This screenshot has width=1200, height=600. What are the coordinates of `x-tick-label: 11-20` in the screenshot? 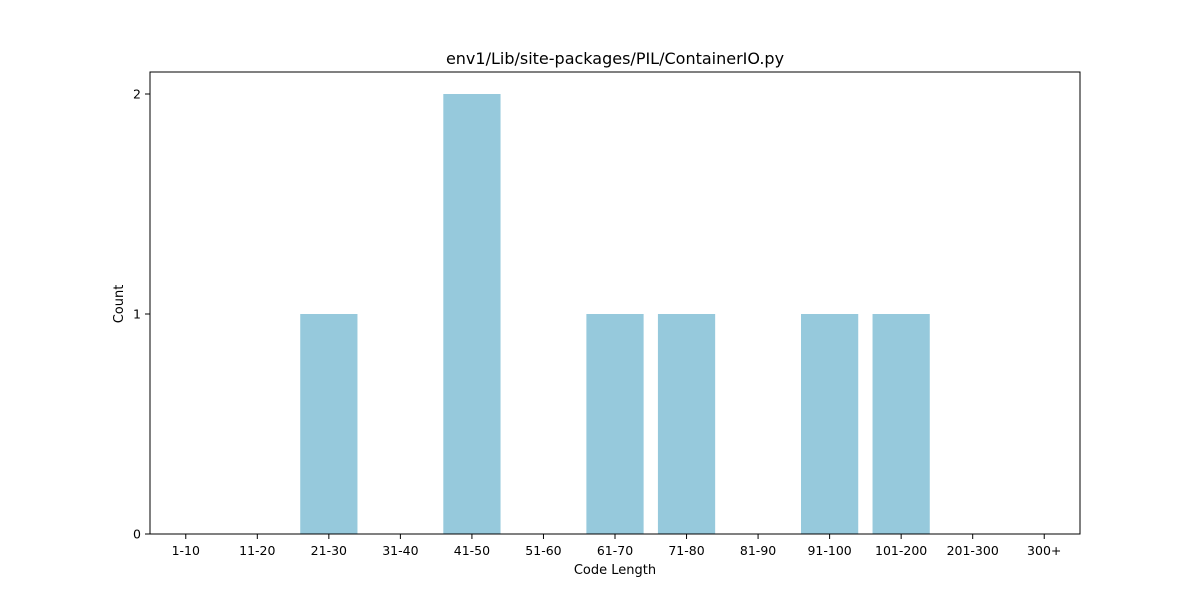 It's located at (257, 550).